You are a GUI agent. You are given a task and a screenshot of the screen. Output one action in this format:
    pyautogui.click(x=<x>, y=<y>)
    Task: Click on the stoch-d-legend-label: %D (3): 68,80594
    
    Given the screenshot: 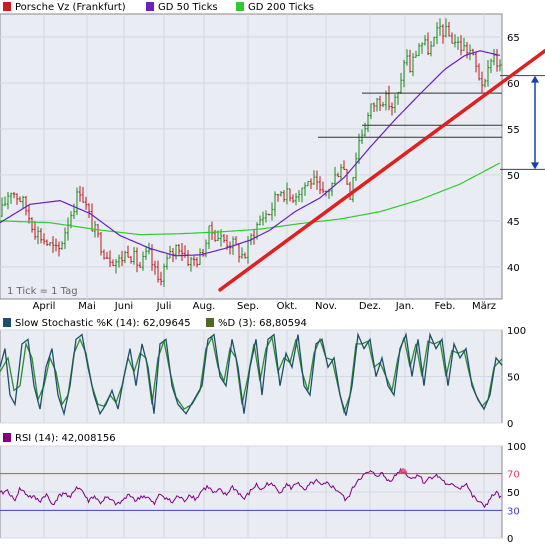 What is the action you would take?
    pyautogui.click(x=262, y=323)
    